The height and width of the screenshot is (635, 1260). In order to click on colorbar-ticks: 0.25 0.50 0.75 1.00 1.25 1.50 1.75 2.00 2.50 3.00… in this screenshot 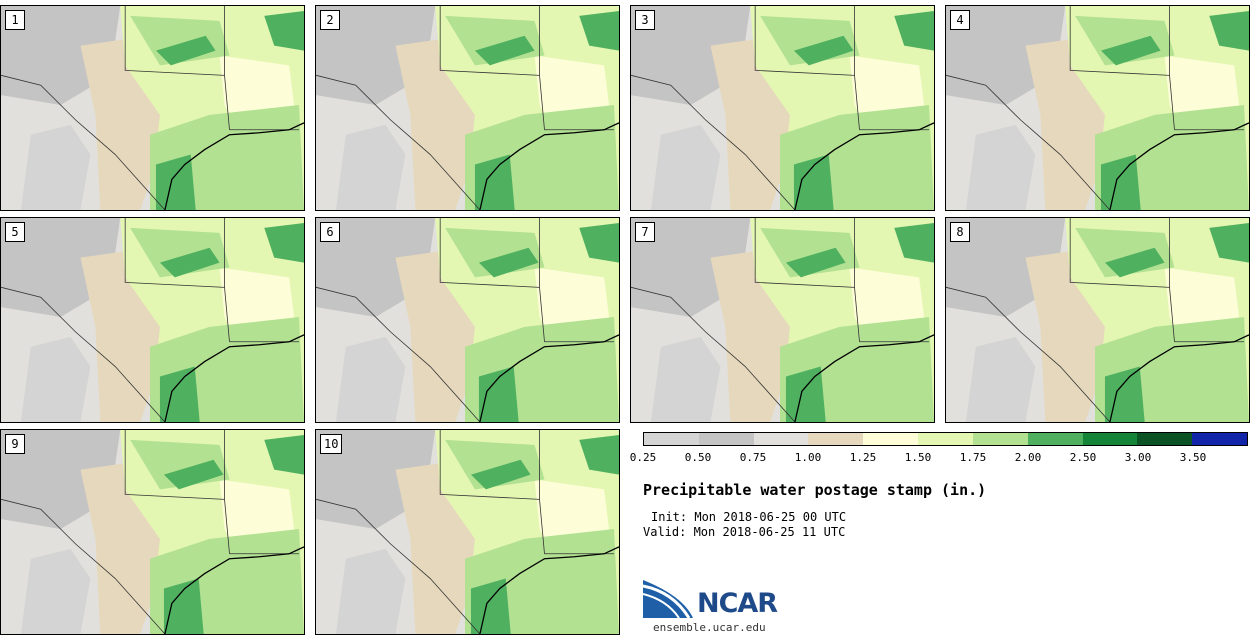, I will do `click(940, 459)`.